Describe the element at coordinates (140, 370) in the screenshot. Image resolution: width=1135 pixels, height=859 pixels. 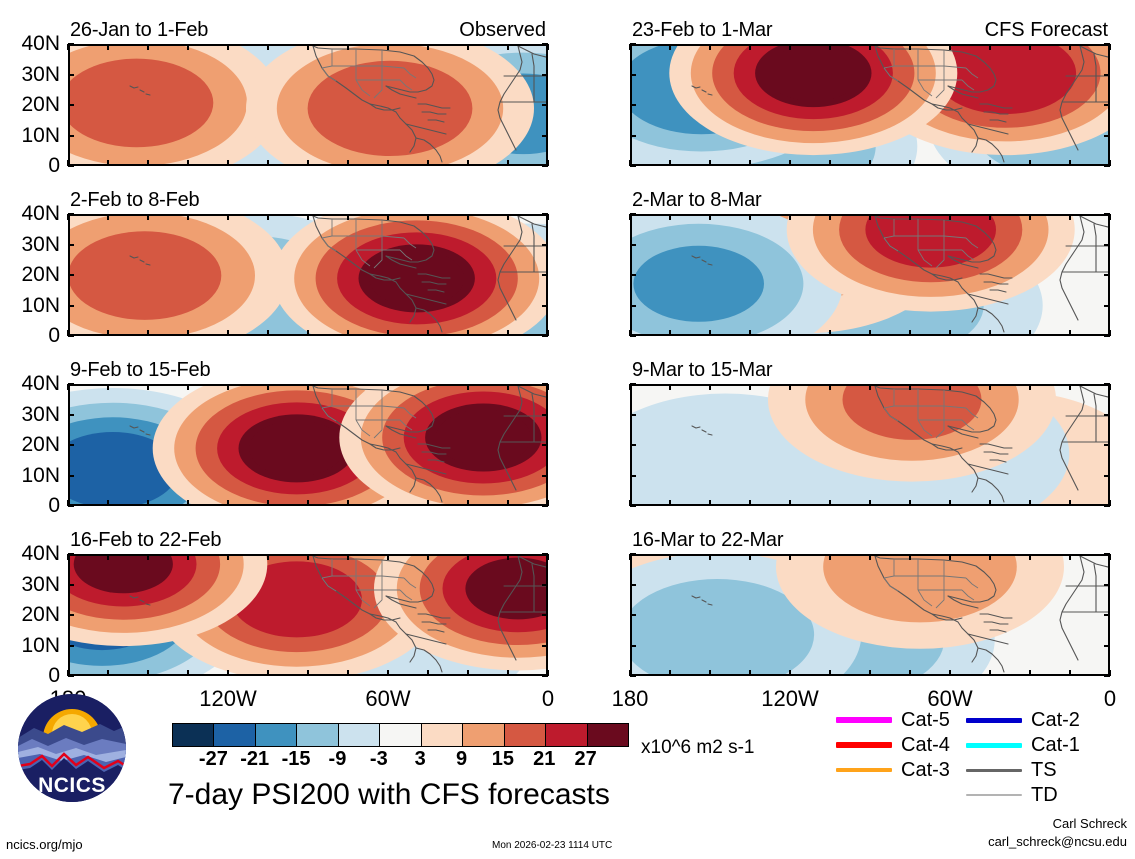
I see `panel-title: 9-Feb to 15-Feb` at that location.